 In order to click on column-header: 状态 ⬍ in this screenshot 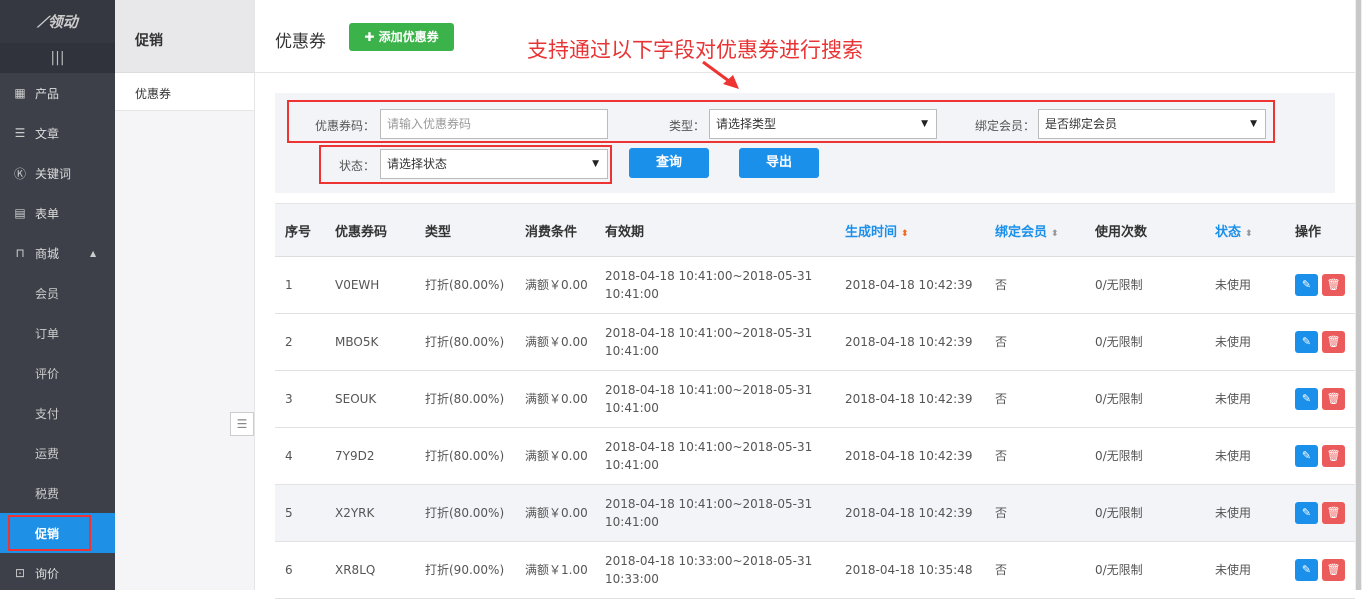, I will do `click(1245, 230)`.